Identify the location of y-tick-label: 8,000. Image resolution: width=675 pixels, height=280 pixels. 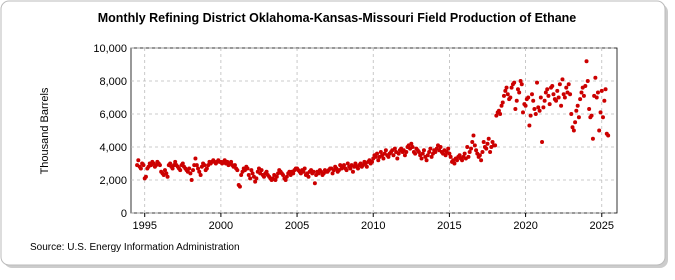
(113, 82).